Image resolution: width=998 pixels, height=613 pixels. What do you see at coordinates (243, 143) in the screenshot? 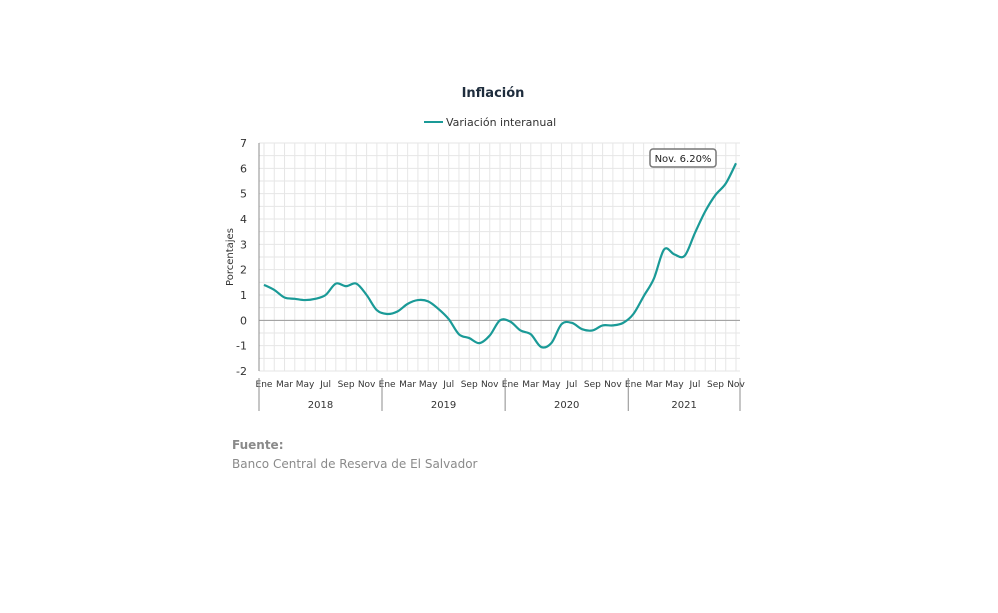
I see `y-tick-label: 7` at bounding box center [243, 143].